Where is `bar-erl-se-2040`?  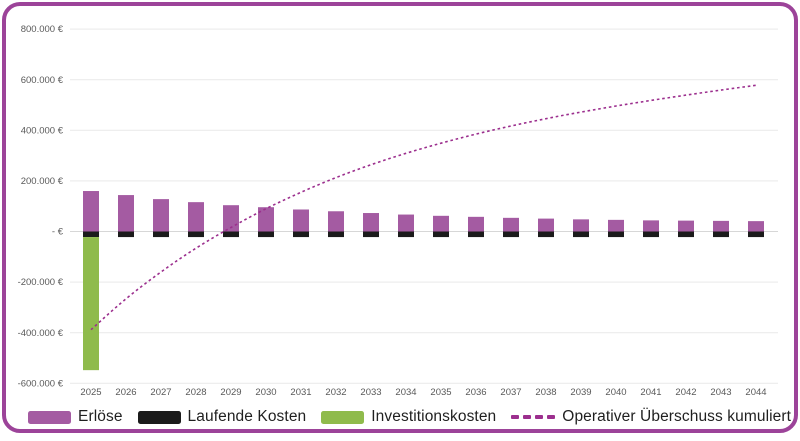 bar-erl-se-2040 is located at coordinates (616, 225).